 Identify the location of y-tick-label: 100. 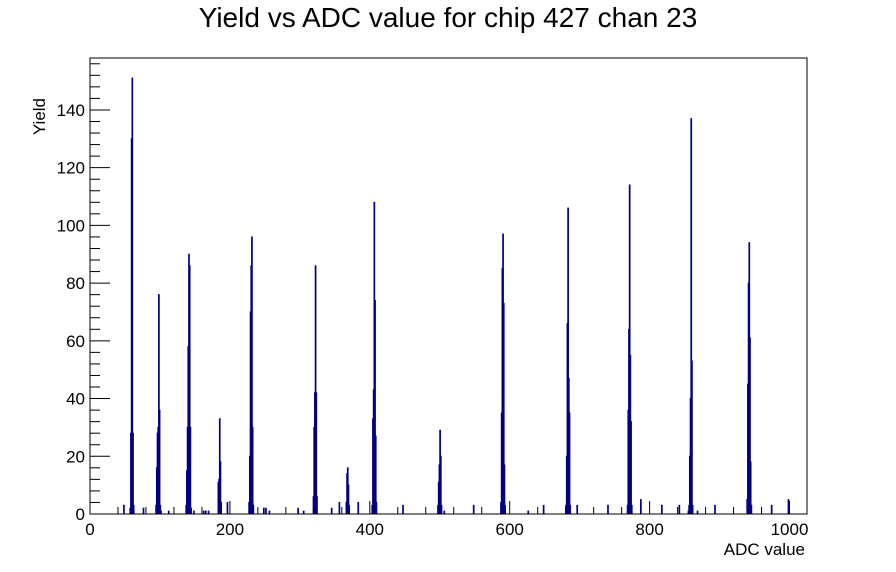
(71, 225).